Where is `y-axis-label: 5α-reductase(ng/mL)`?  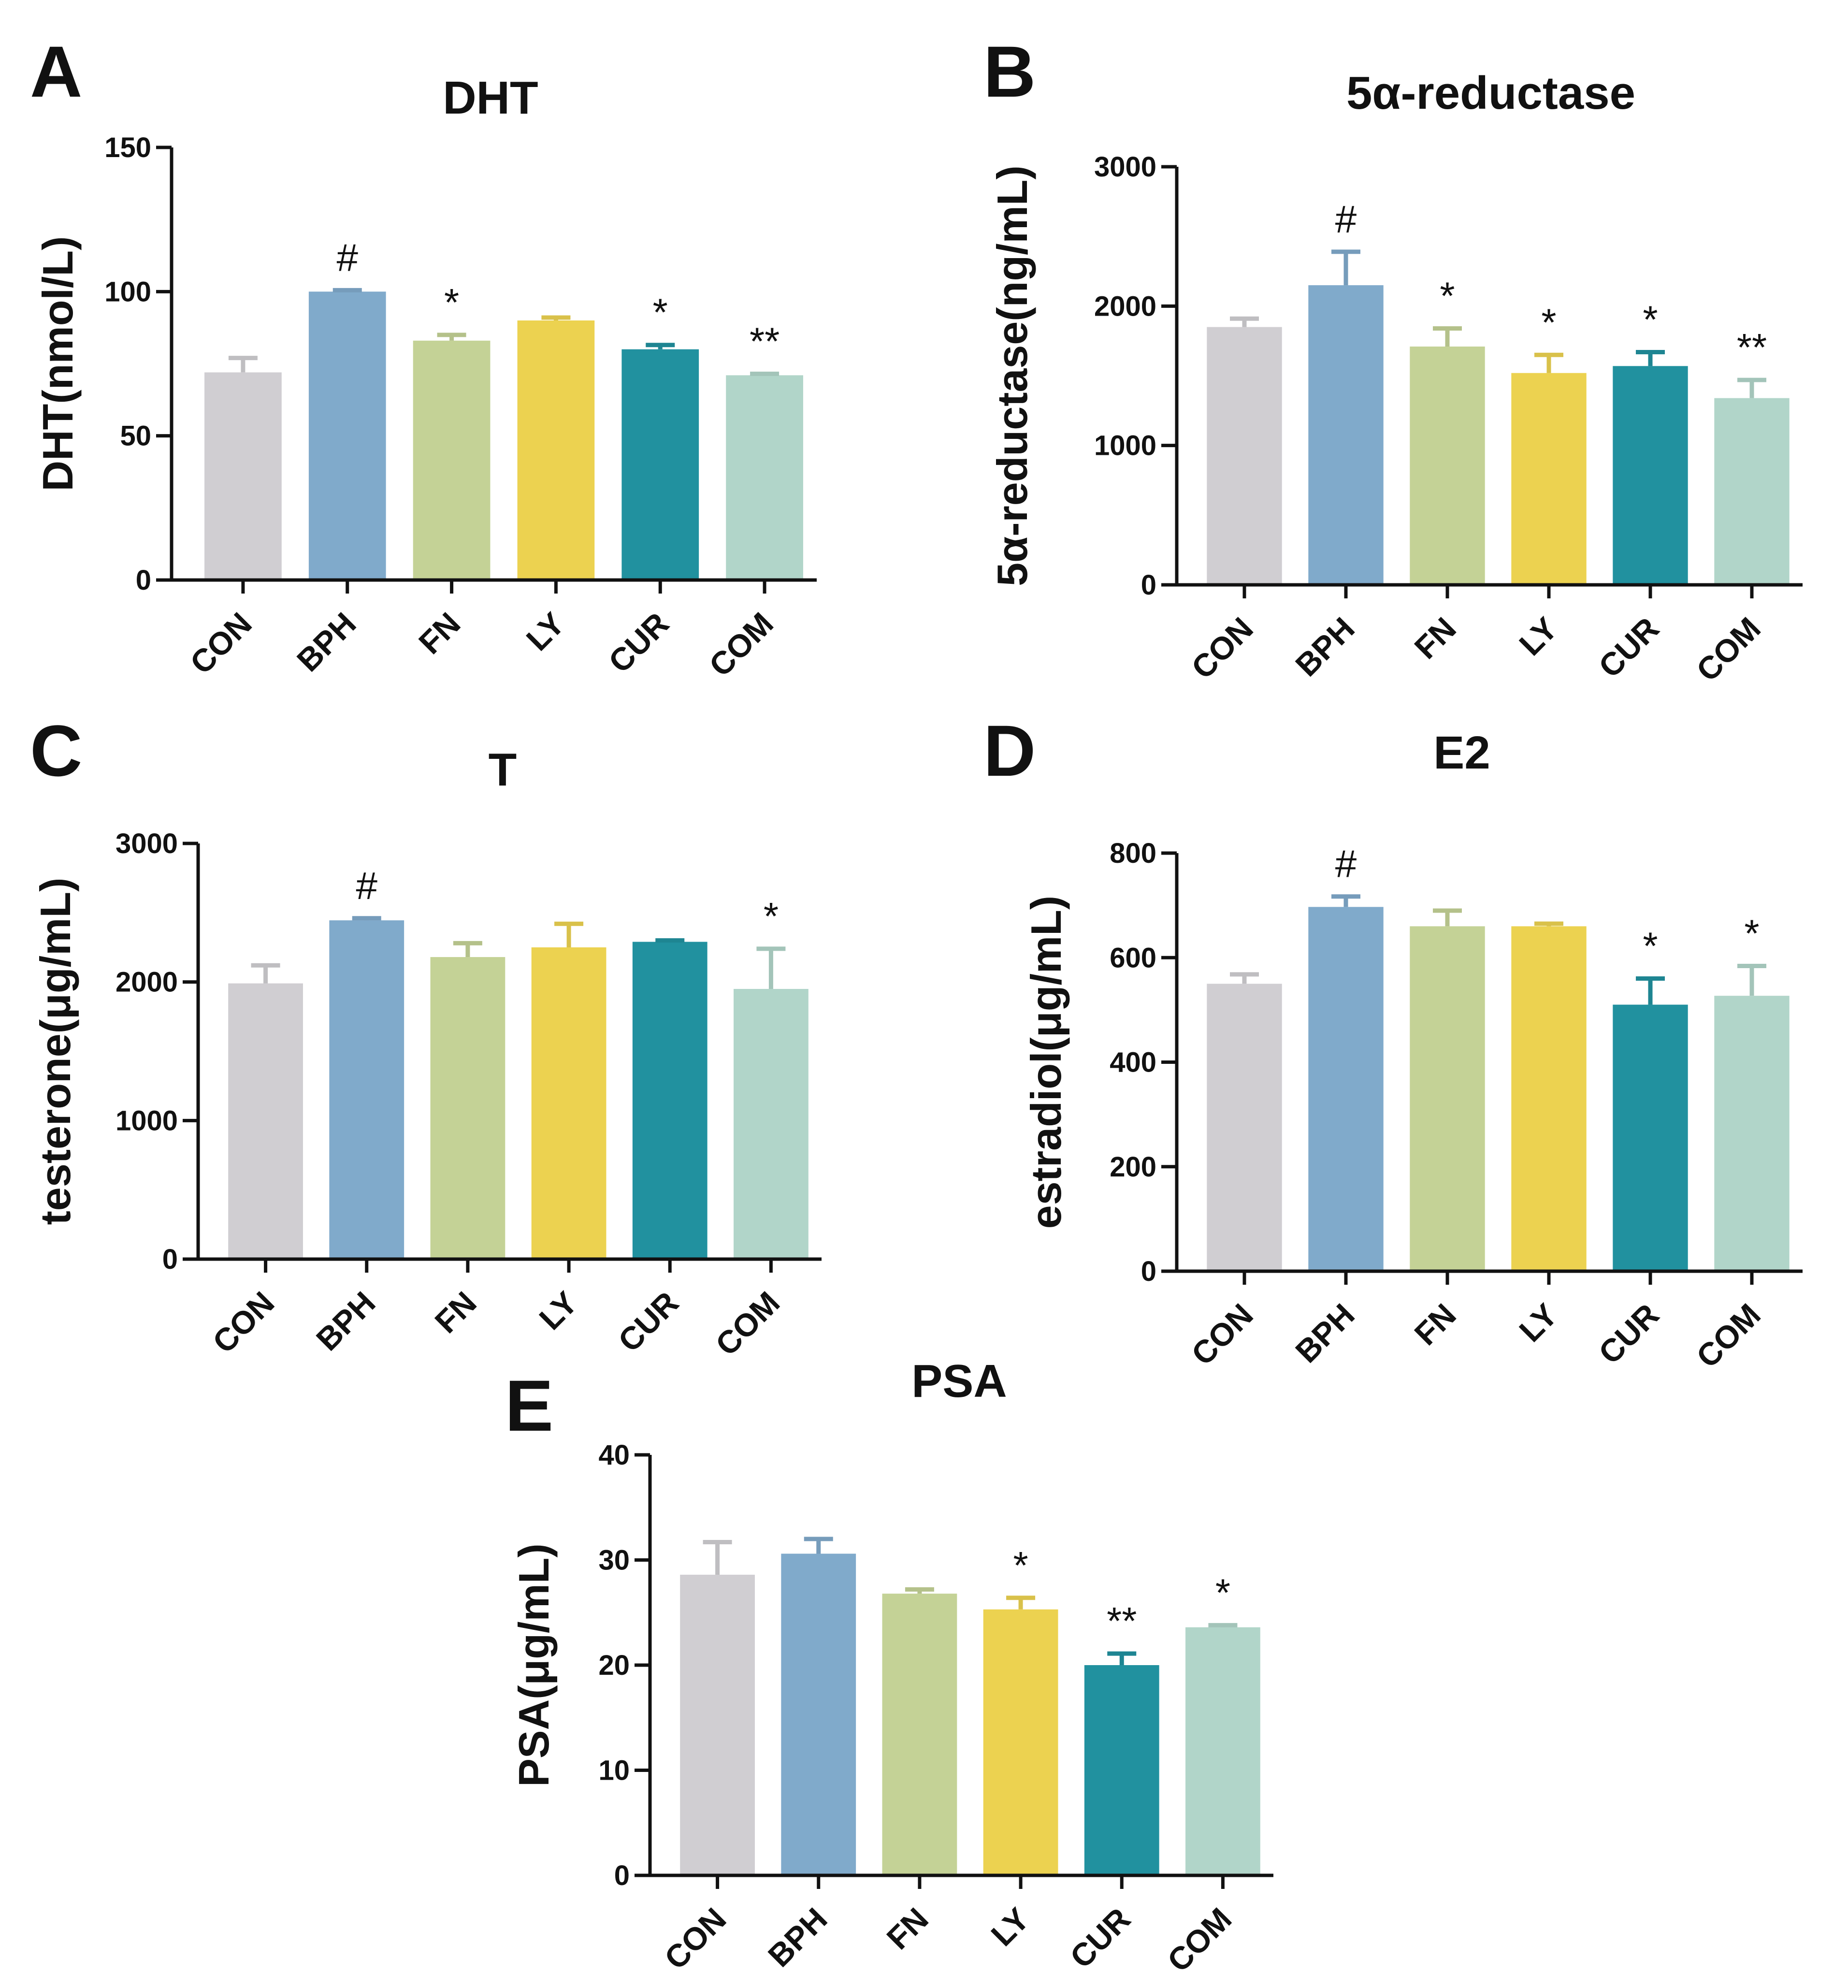 y-axis-label: 5α-reductase(ng/mL) is located at coordinates (1012, 375).